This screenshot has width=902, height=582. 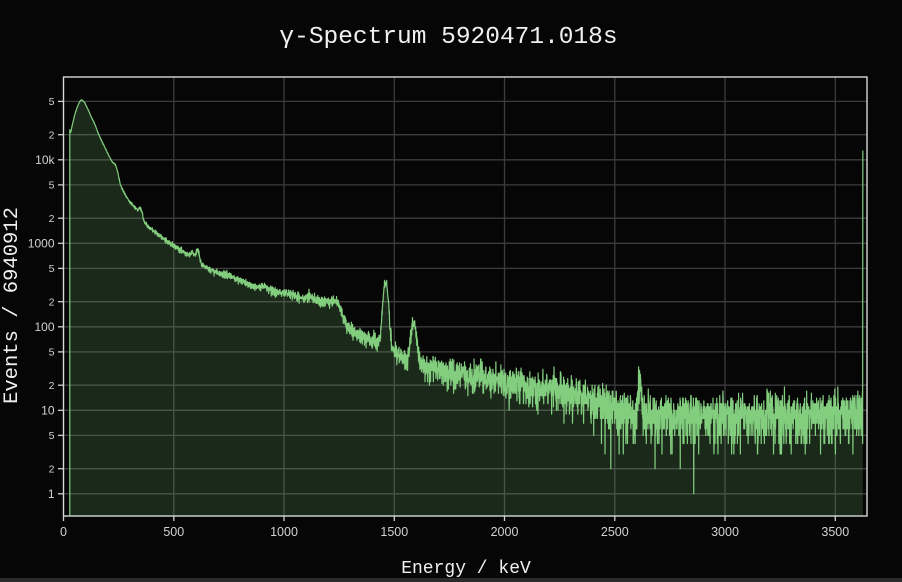 What do you see at coordinates (48, 411) in the screenshot?
I see `svg-text: 10` at bounding box center [48, 411].